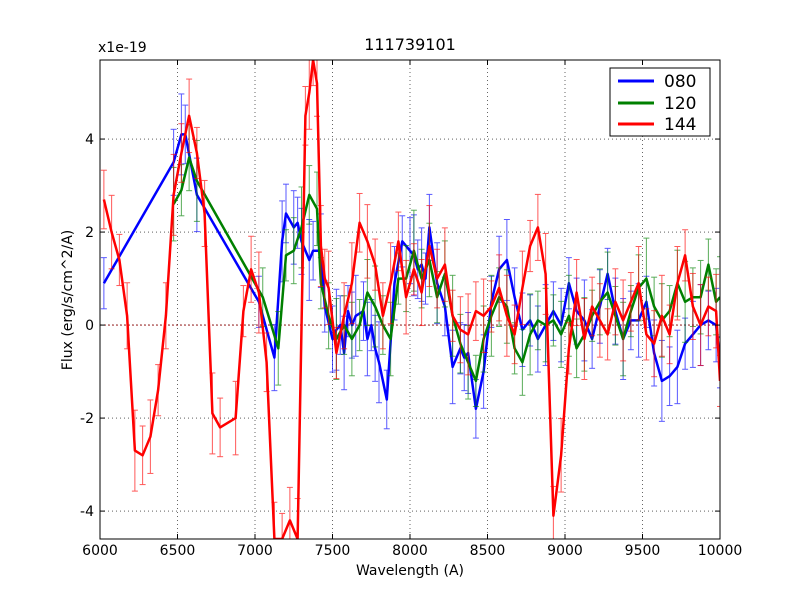 The height and width of the screenshot is (600, 800). I want to click on legend-label-144: 144, so click(680, 125).